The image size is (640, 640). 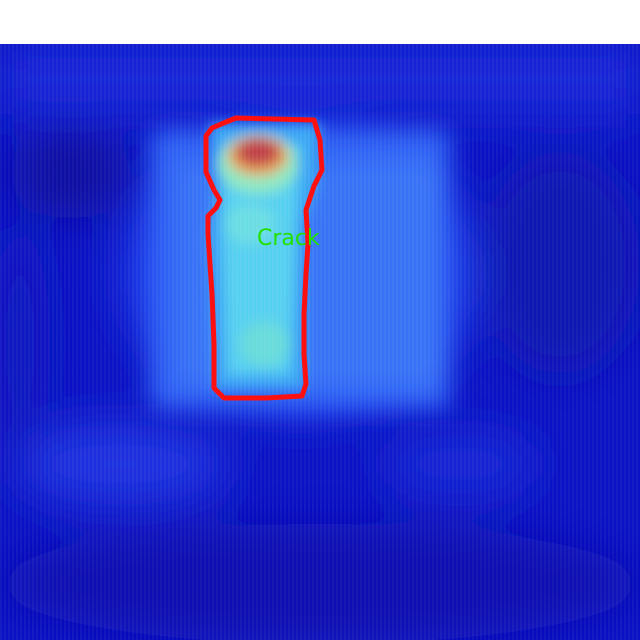 I want to click on crack-label: Crack, so click(x=288, y=238).